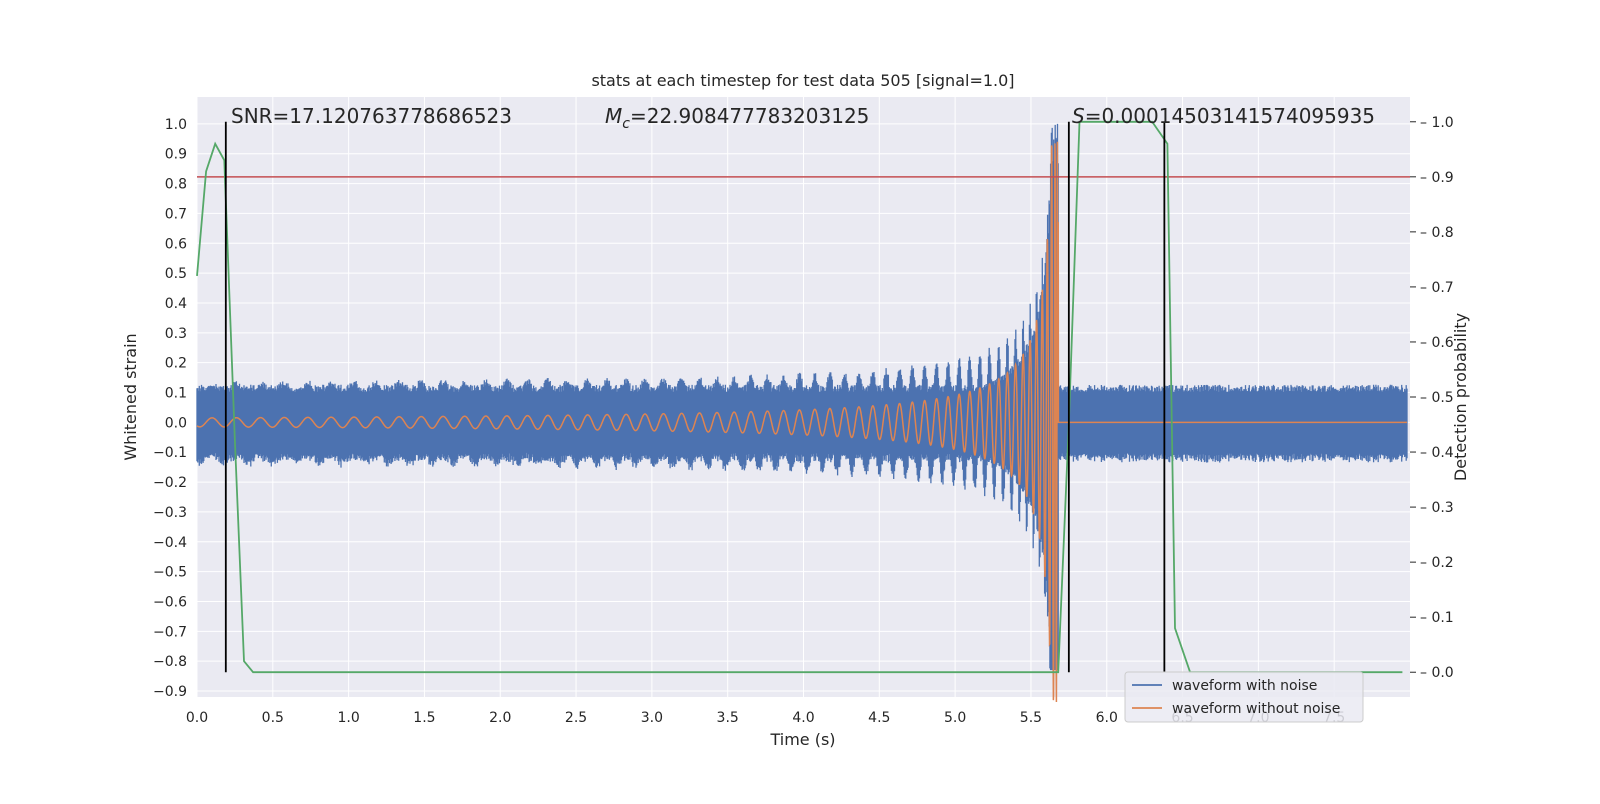 This screenshot has height=804, width=1600. Describe the element at coordinates (1107, 718) in the screenshot. I see `x-tick-label: 6.0` at that location.